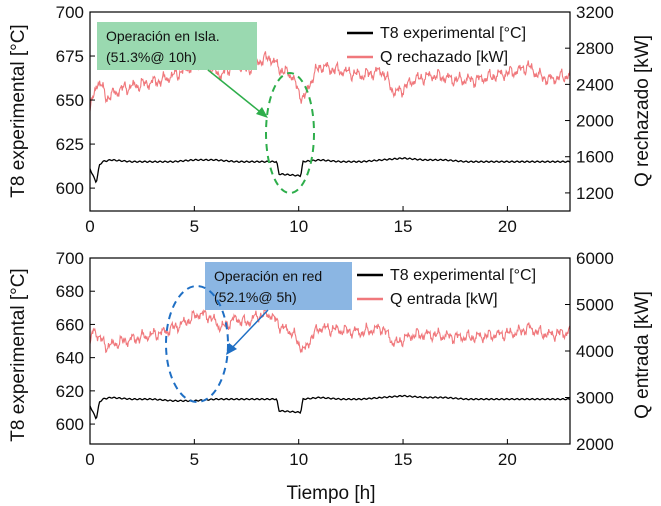 The height and width of the screenshot is (506, 661). Describe the element at coordinates (444, 57) in the screenshot. I see `legend-label-q-rechazado: Q rechazado [kW]` at that location.